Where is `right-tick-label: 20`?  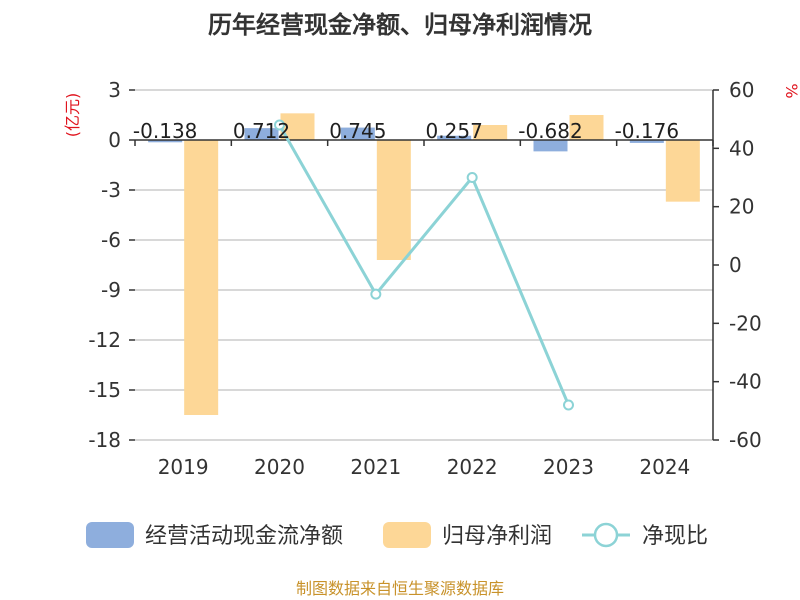 right-tick-label: 20 is located at coordinates (741, 207).